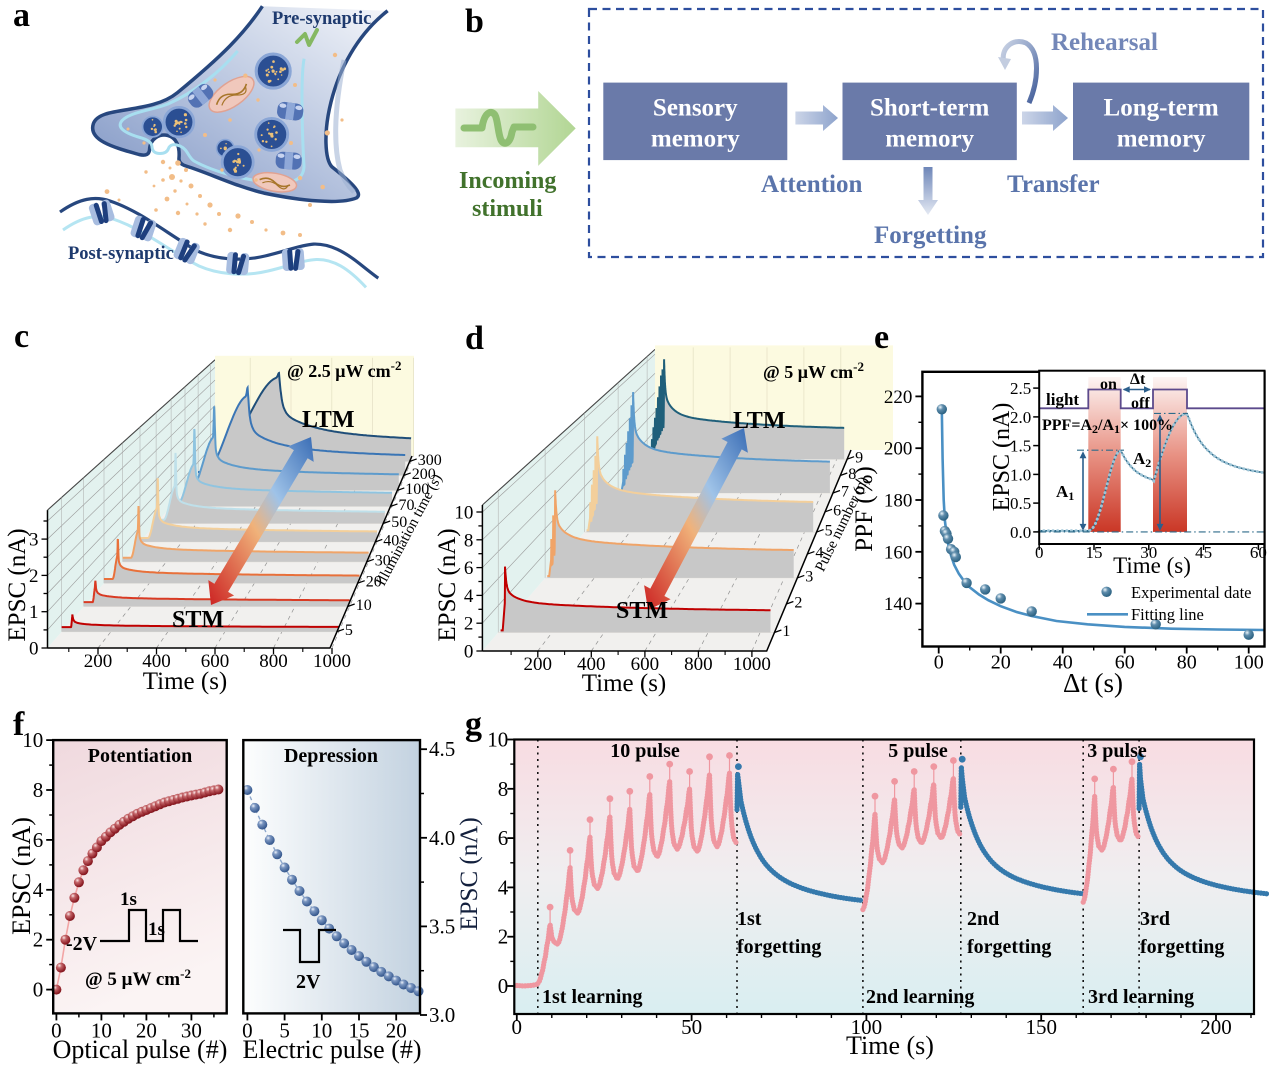 This screenshot has height=1068, width=1269. Describe the element at coordinates (1053, 184) in the screenshot. I see `svg-text: Transfer` at that location.